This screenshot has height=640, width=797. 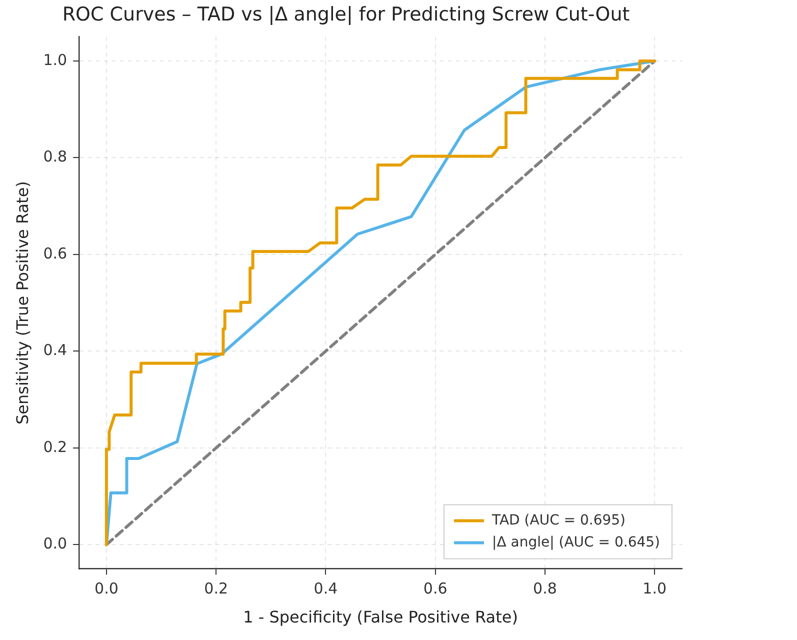 What do you see at coordinates (22, 302) in the screenshot?
I see `y-axis-title: Sensitivity (True Positive Rate)` at bounding box center [22, 302].